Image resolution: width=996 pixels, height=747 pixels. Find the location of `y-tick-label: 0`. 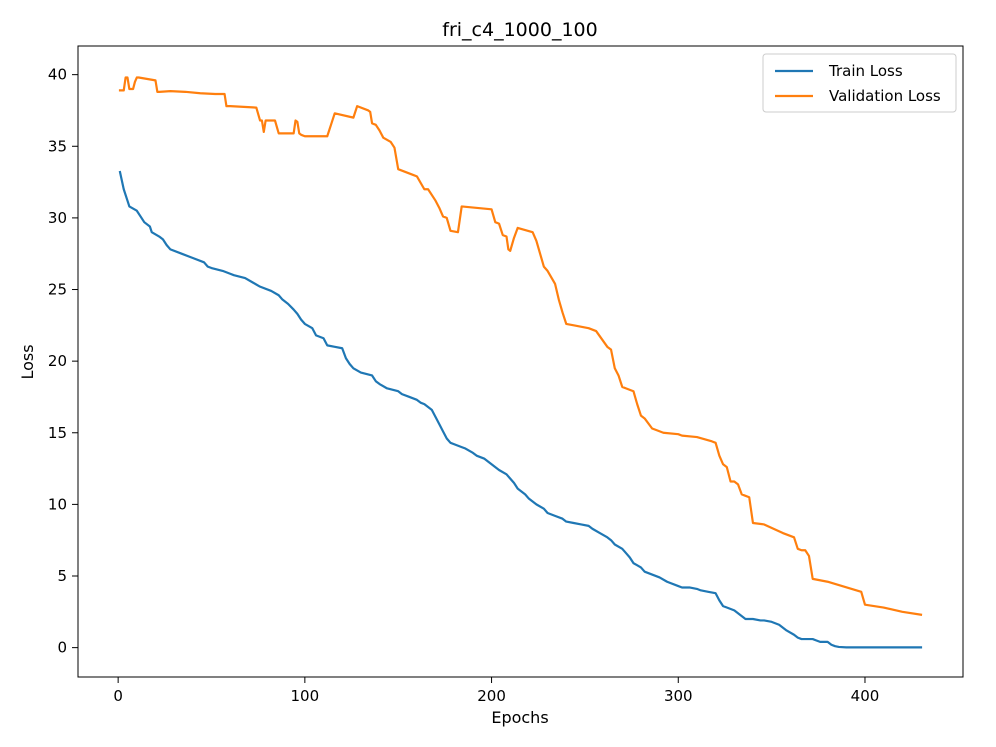

y-tick-label: 0 is located at coordinates (62, 648).